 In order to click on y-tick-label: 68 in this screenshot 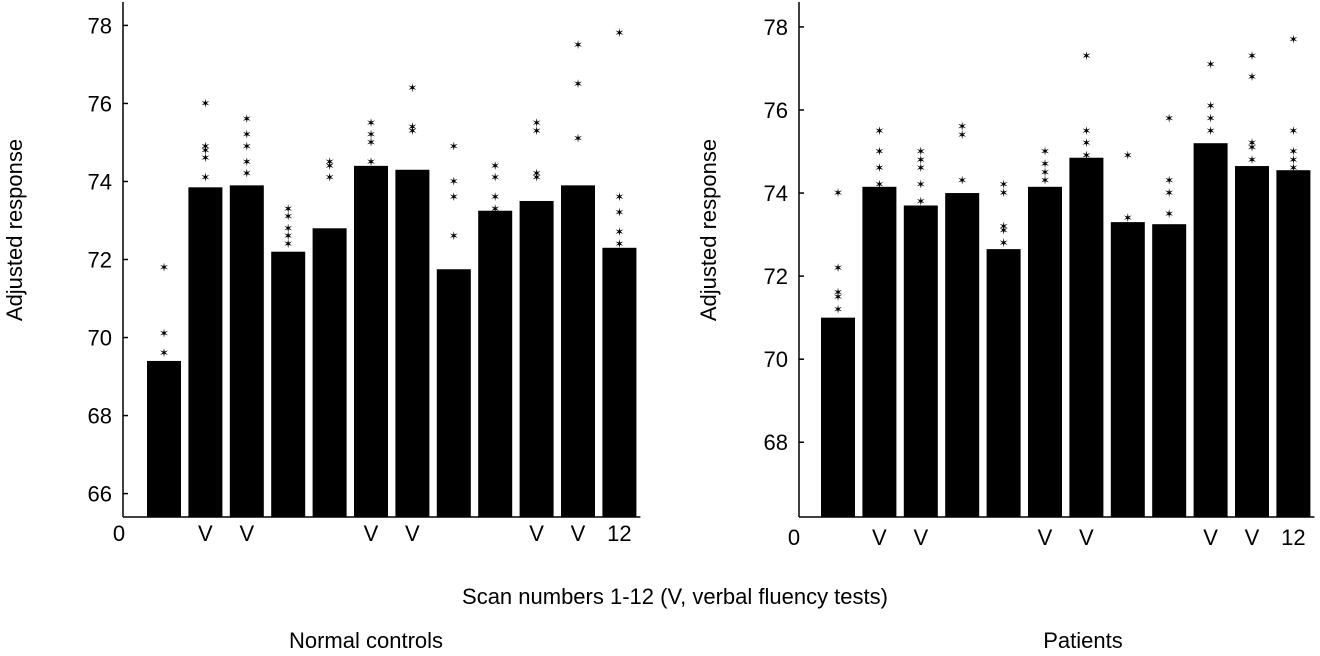, I will do `click(100, 416)`.